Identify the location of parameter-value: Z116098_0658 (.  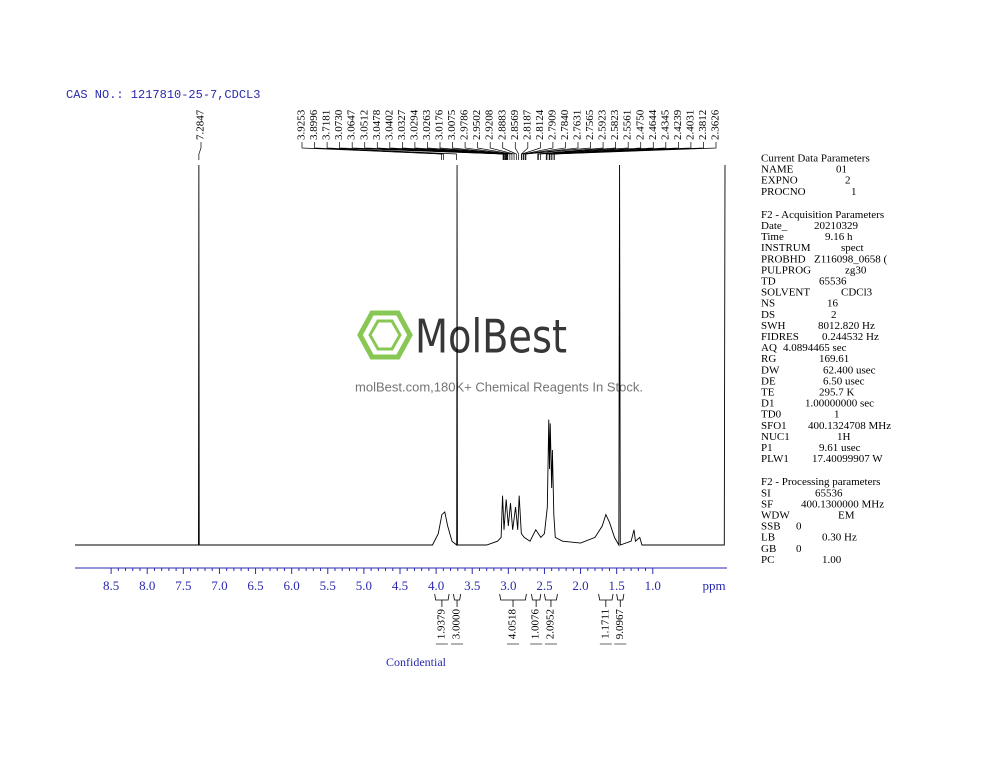
(851, 259).